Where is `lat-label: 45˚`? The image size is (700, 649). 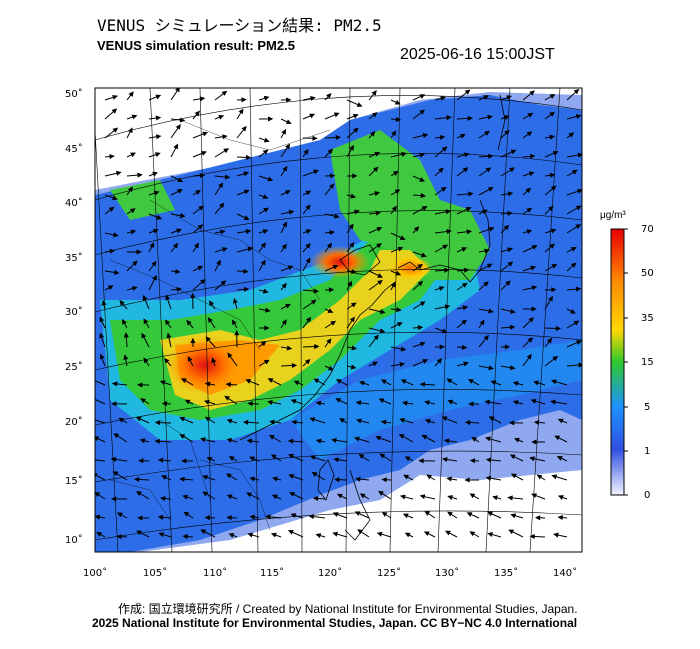 lat-label: 45˚ is located at coordinates (74, 149).